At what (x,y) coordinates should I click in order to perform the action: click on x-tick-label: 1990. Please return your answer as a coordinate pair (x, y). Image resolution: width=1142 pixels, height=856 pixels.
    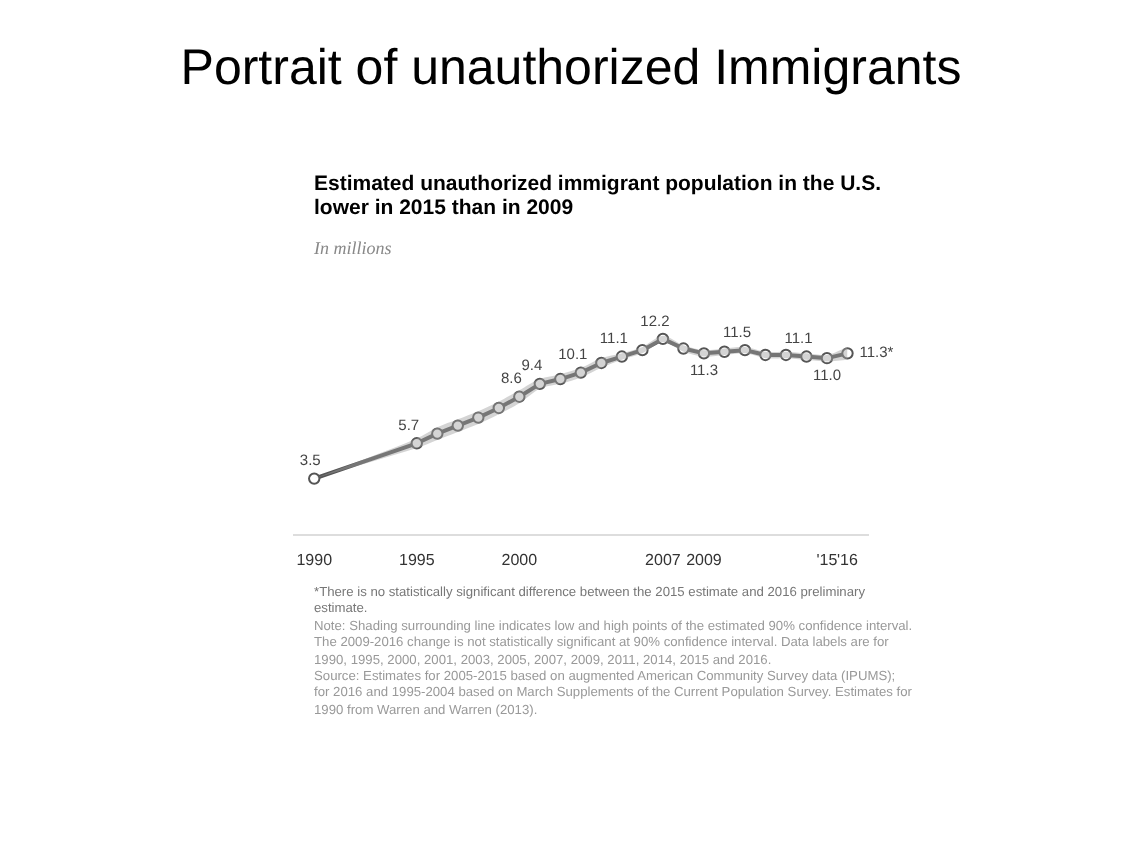
    Looking at the image, I should click on (315, 559).